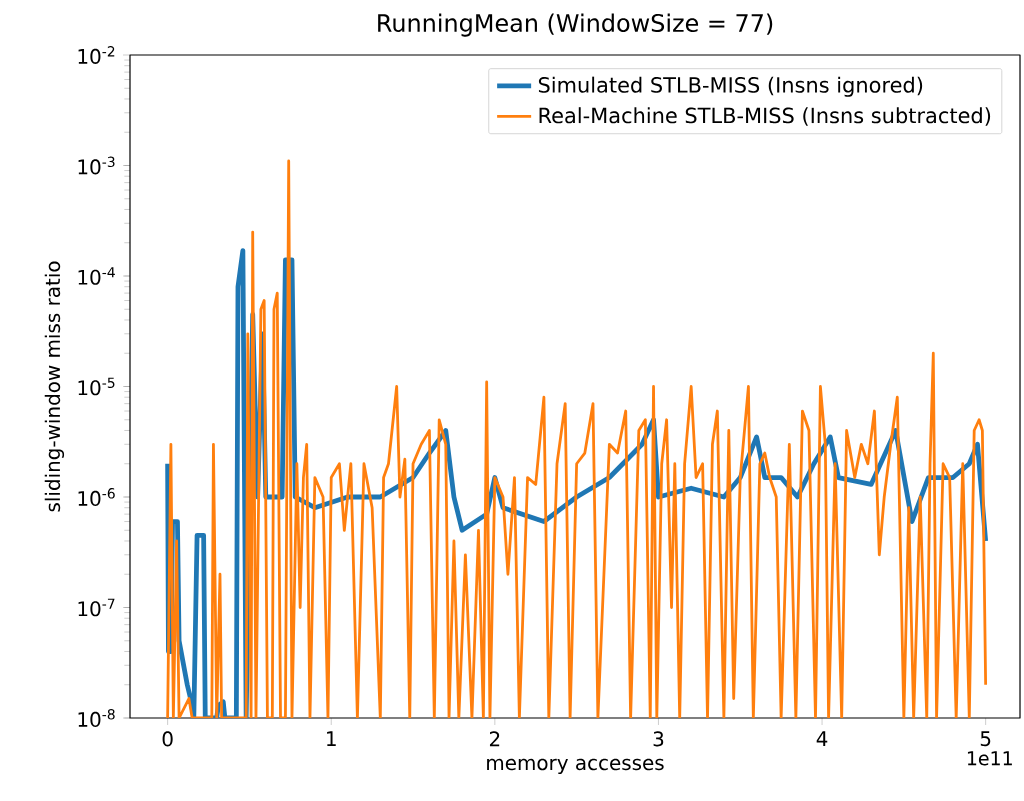  Describe the element at coordinates (765, 116) in the screenshot. I see `legend-label: Real-Machine STLB-MISS (Insns subtracted)` at that location.